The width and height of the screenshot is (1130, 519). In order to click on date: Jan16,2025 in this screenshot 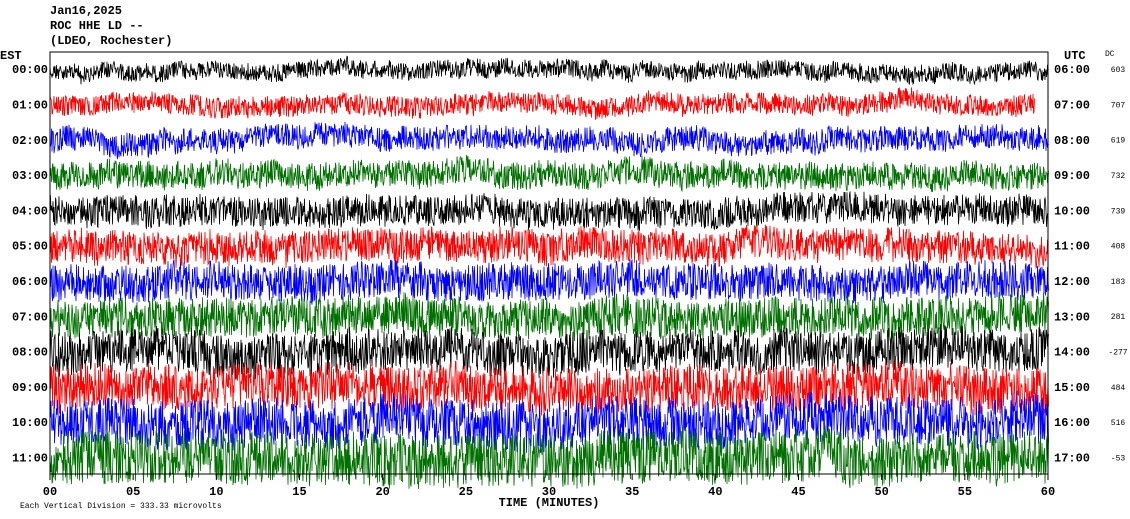, I will do `click(86, 11)`.